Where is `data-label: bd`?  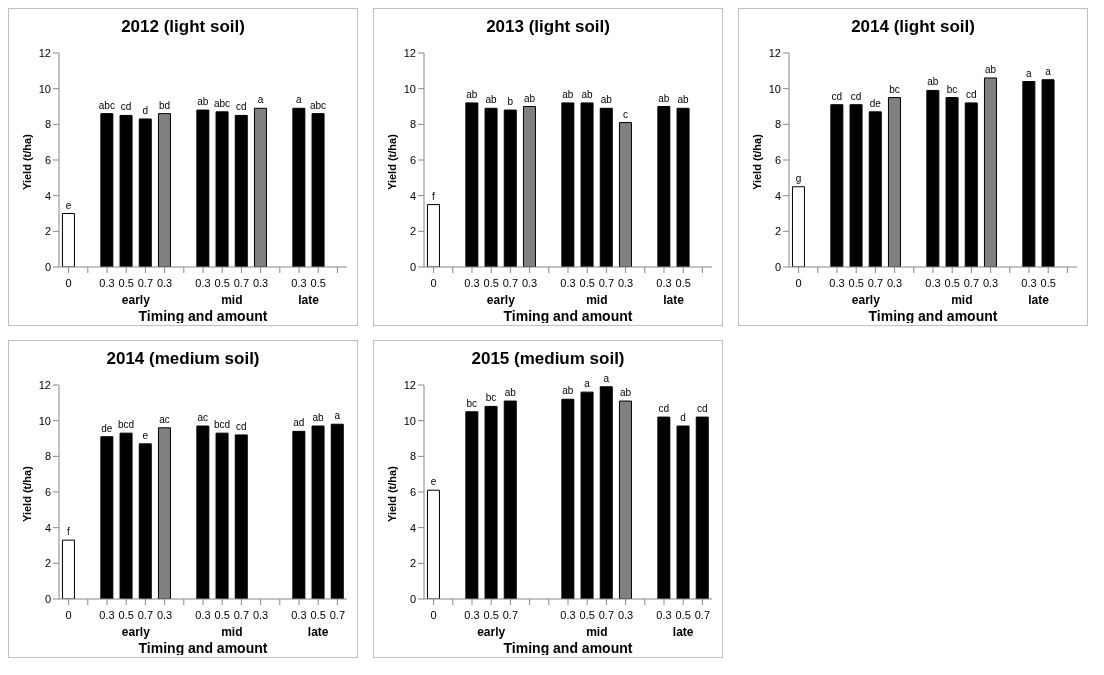
data-label: bd is located at coordinates (164, 105).